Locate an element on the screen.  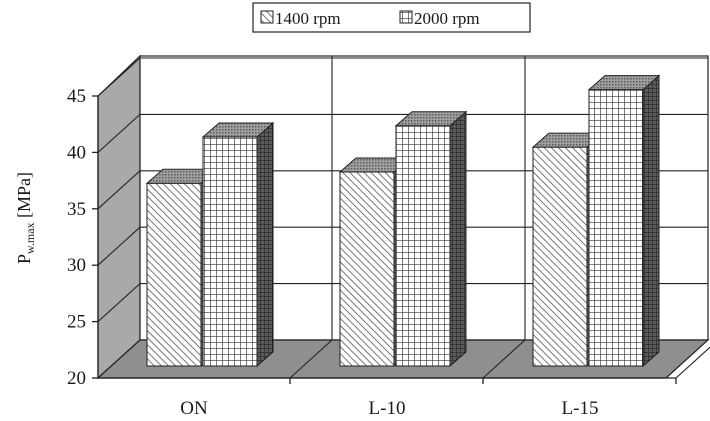
y-tick-label: 25 is located at coordinates (76, 322).